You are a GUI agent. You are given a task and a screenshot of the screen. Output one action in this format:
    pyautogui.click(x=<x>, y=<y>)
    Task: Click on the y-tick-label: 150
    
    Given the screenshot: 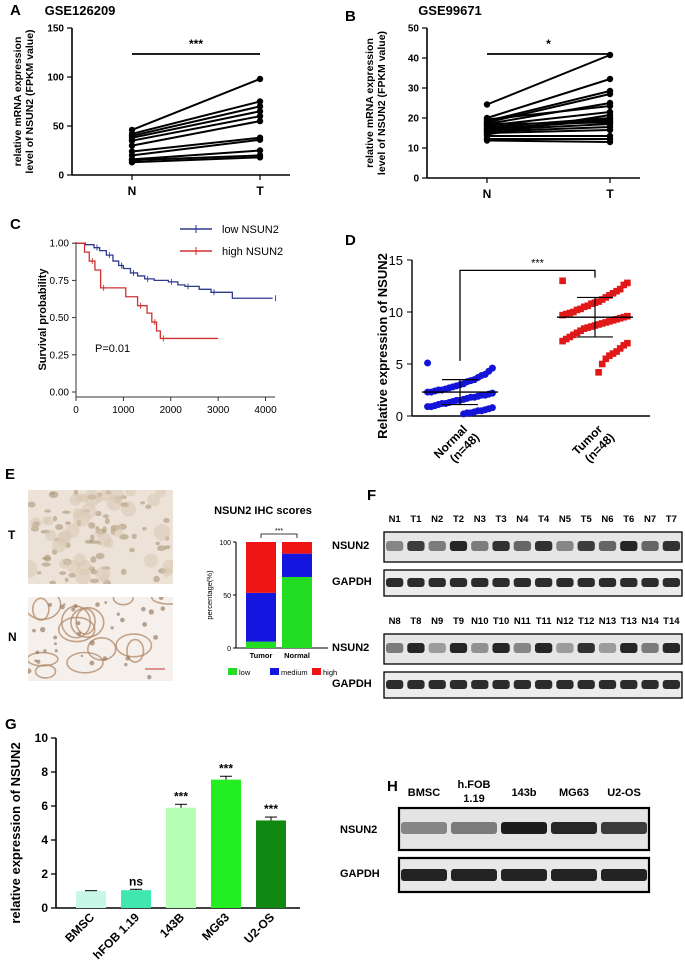 What is the action you would take?
    pyautogui.click(x=55, y=29)
    